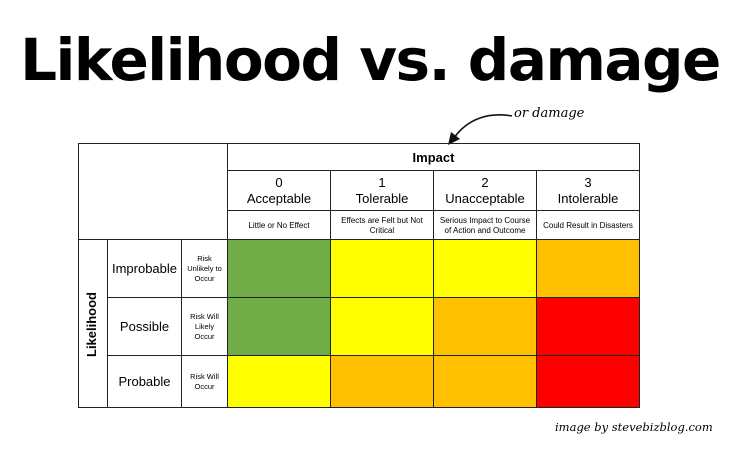  I want to click on likelihood-desc-2: Risk Will Occur, so click(204, 381).